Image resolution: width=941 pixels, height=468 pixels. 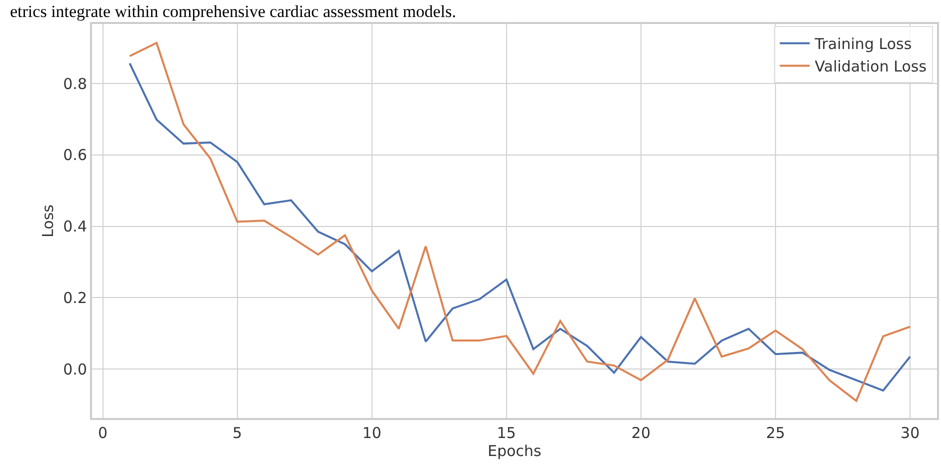 I want to click on x-tick-label: 20, so click(x=641, y=433).